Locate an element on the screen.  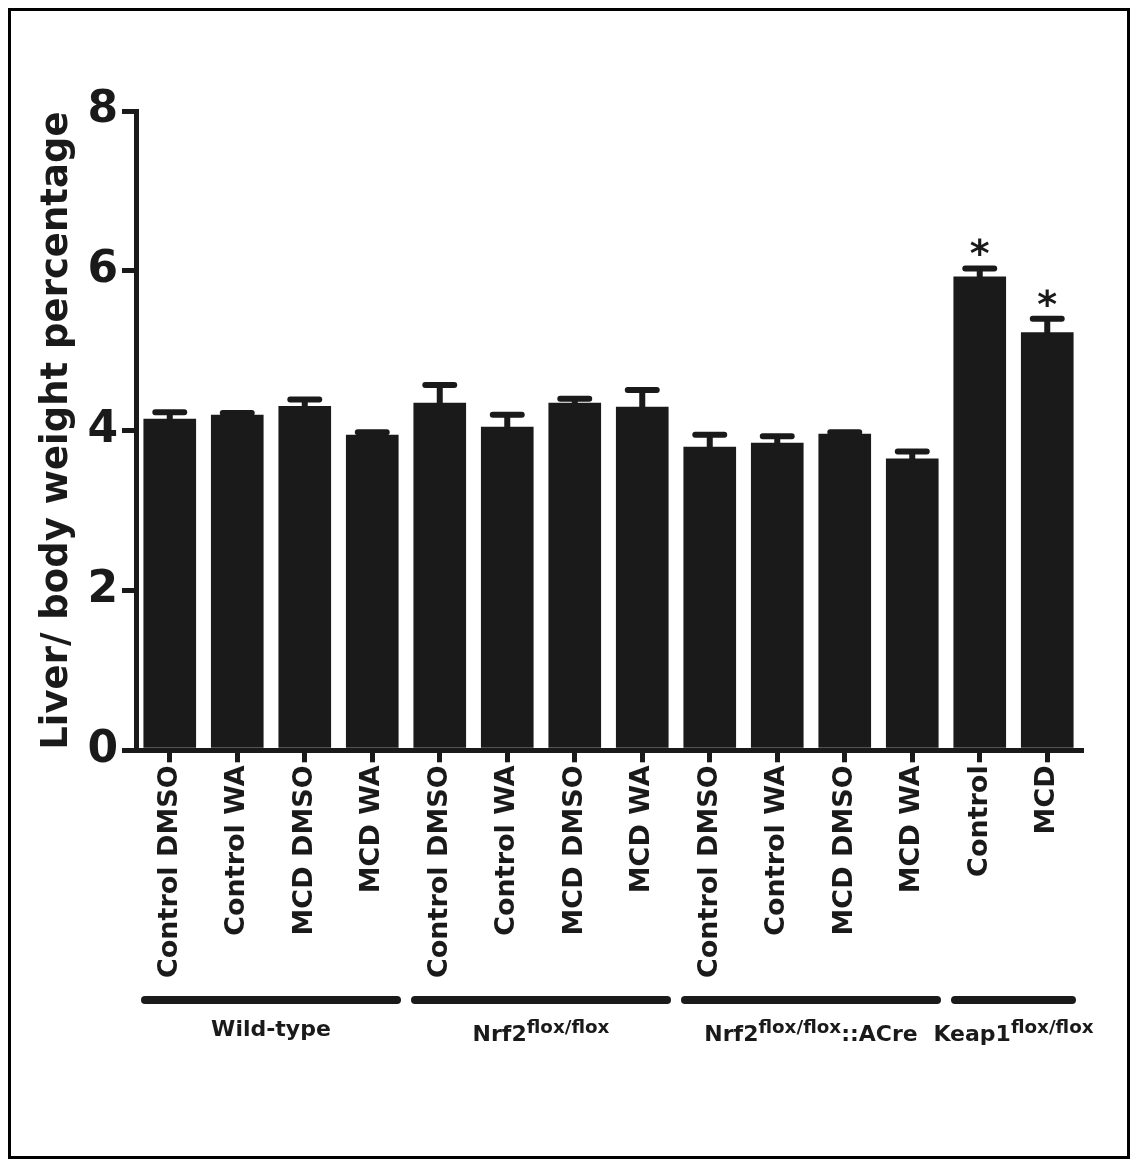
y-tick-label: 4 is located at coordinates (103, 427).